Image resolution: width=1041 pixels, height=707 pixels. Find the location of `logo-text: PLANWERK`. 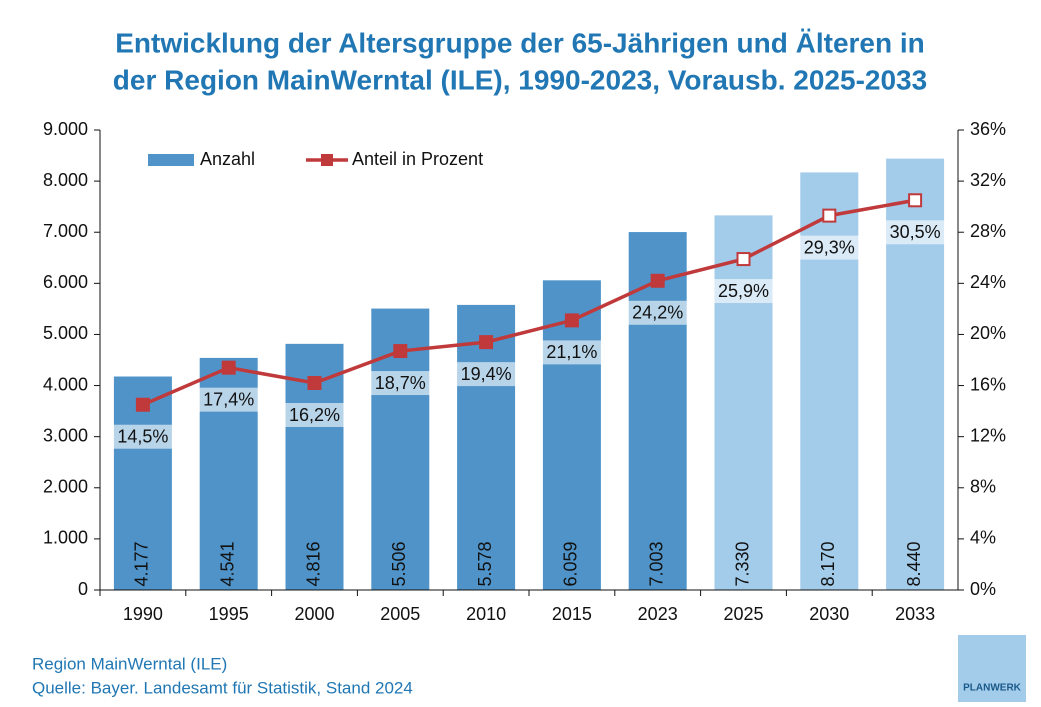

logo-text: PLANWERK is located at coordinates (992, 688).